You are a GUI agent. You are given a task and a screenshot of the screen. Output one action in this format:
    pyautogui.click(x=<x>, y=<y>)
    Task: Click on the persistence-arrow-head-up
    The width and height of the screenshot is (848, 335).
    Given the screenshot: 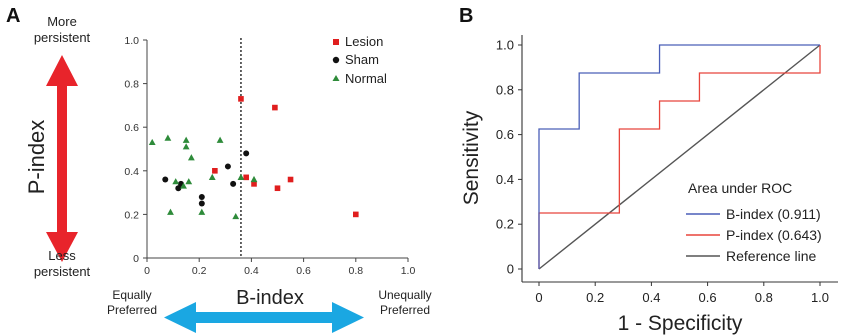 What is the action you would take?
    pyautogui.click(x=62, y=70)
    